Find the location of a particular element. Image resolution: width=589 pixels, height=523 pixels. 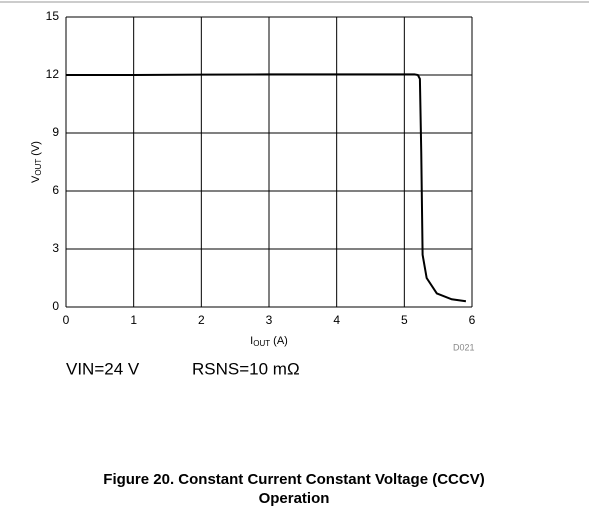

y-tick-label: 6 is located at coordinates (55, 190).